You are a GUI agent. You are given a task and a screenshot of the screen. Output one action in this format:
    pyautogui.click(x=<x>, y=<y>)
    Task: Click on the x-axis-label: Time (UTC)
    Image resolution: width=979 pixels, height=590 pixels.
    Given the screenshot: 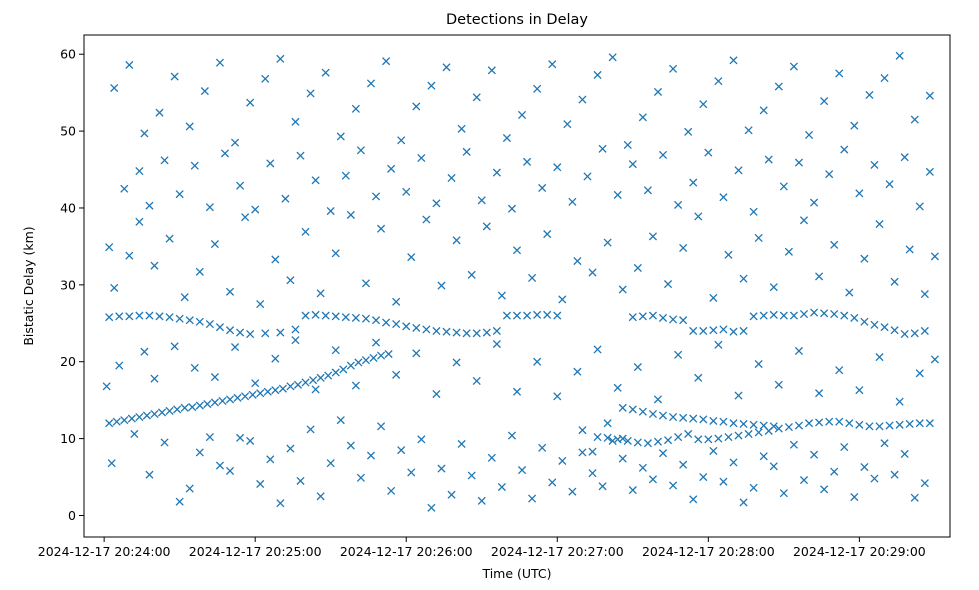 What is the action you would take?
    pyautogui.click(x=516, y=573)
    